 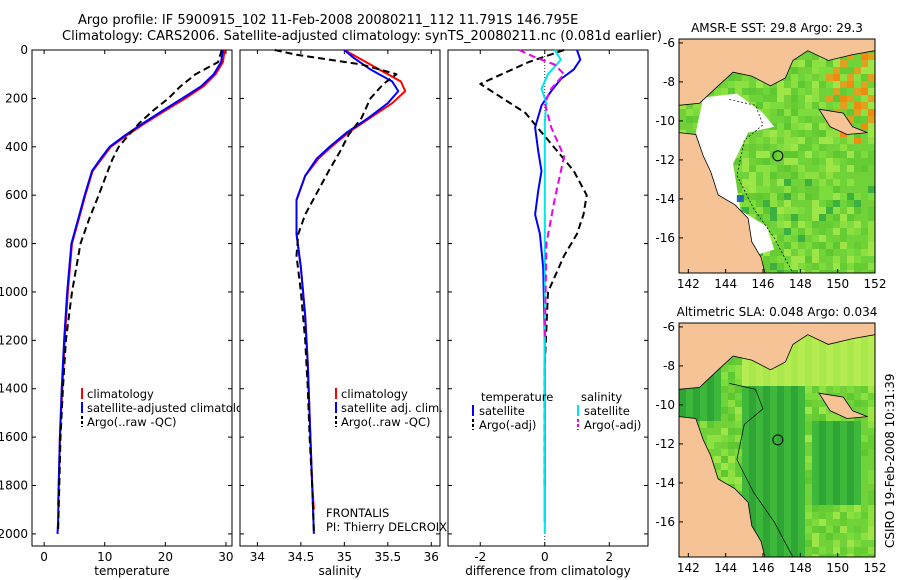 I want to click on legend-entry: climatology, so click(x=120, y=394).